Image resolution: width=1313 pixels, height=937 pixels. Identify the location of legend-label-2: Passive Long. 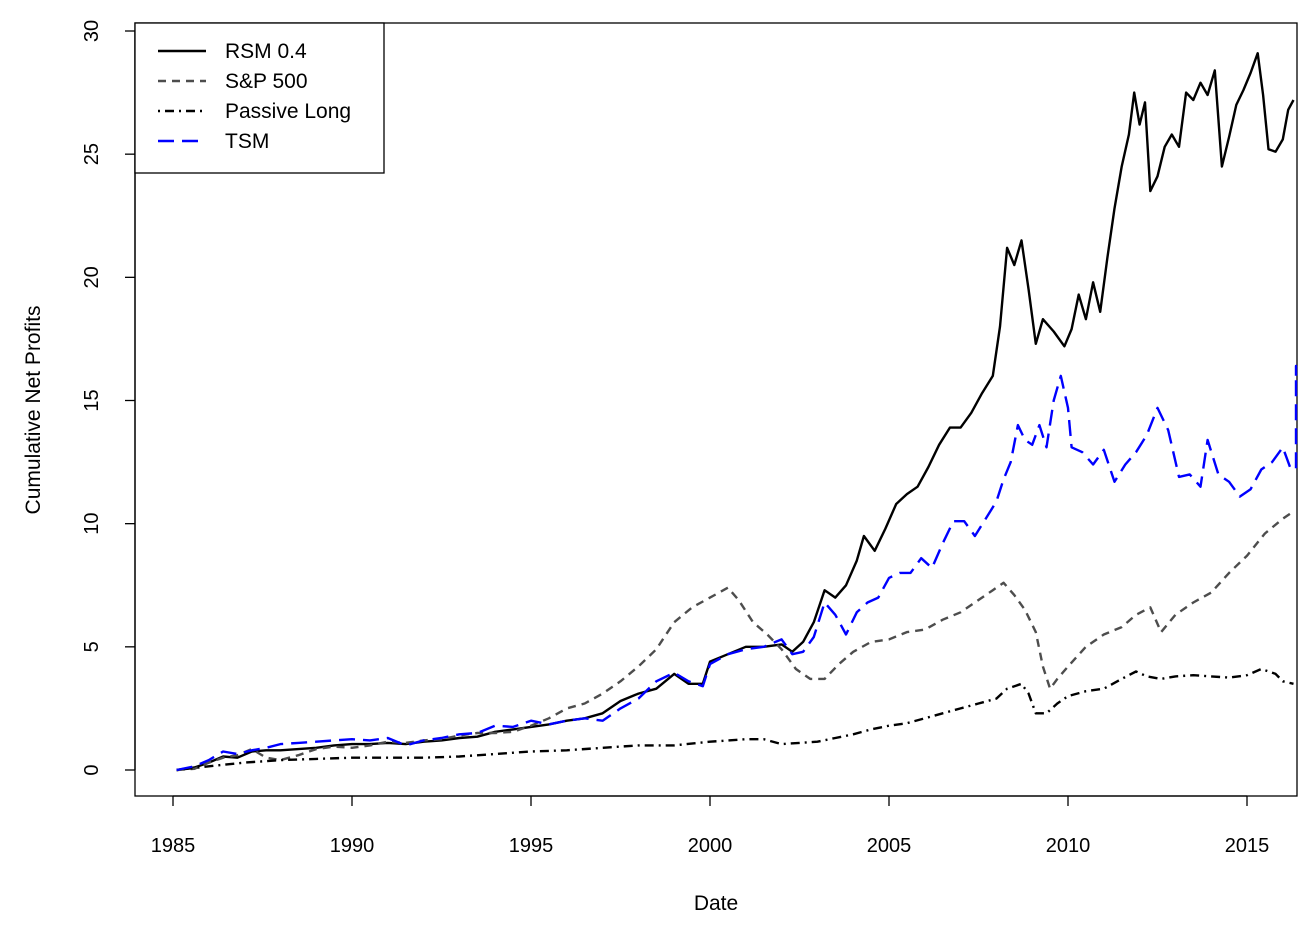
(288, 111).